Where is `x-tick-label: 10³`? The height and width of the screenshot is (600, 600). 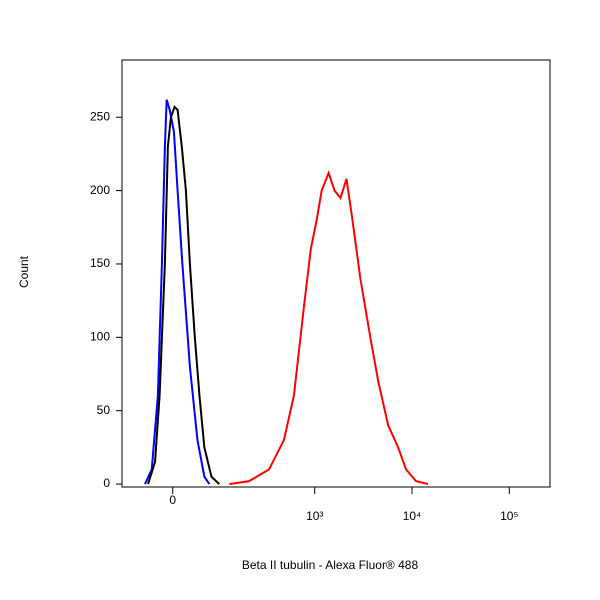
x-tick-label: 10³ is located at coordinates (314, 516).